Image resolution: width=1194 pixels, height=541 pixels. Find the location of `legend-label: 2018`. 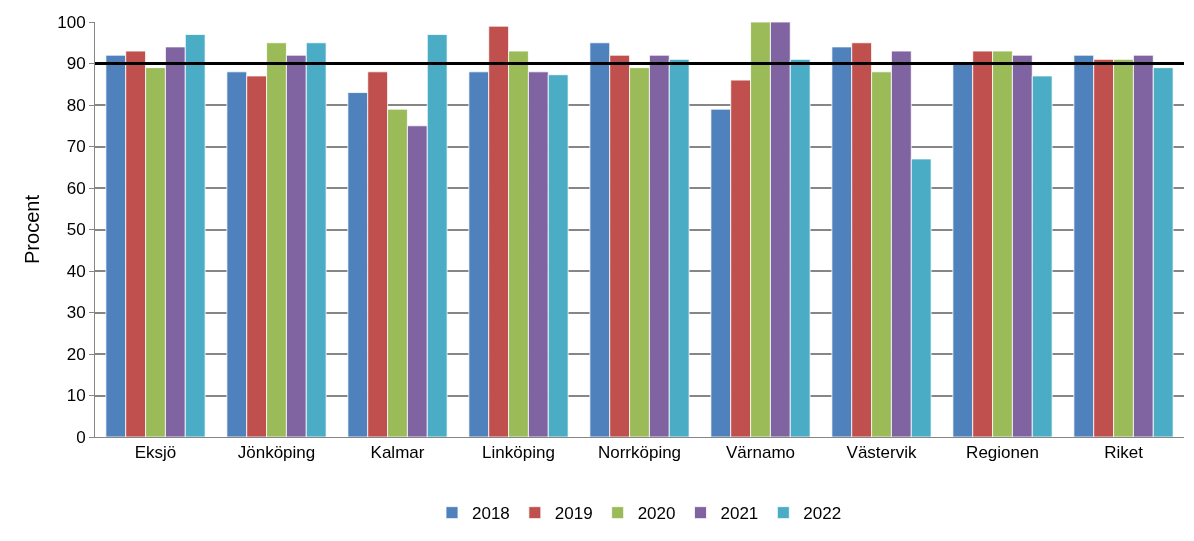

legend-label: 2018 is located at coordinates (491, 514).